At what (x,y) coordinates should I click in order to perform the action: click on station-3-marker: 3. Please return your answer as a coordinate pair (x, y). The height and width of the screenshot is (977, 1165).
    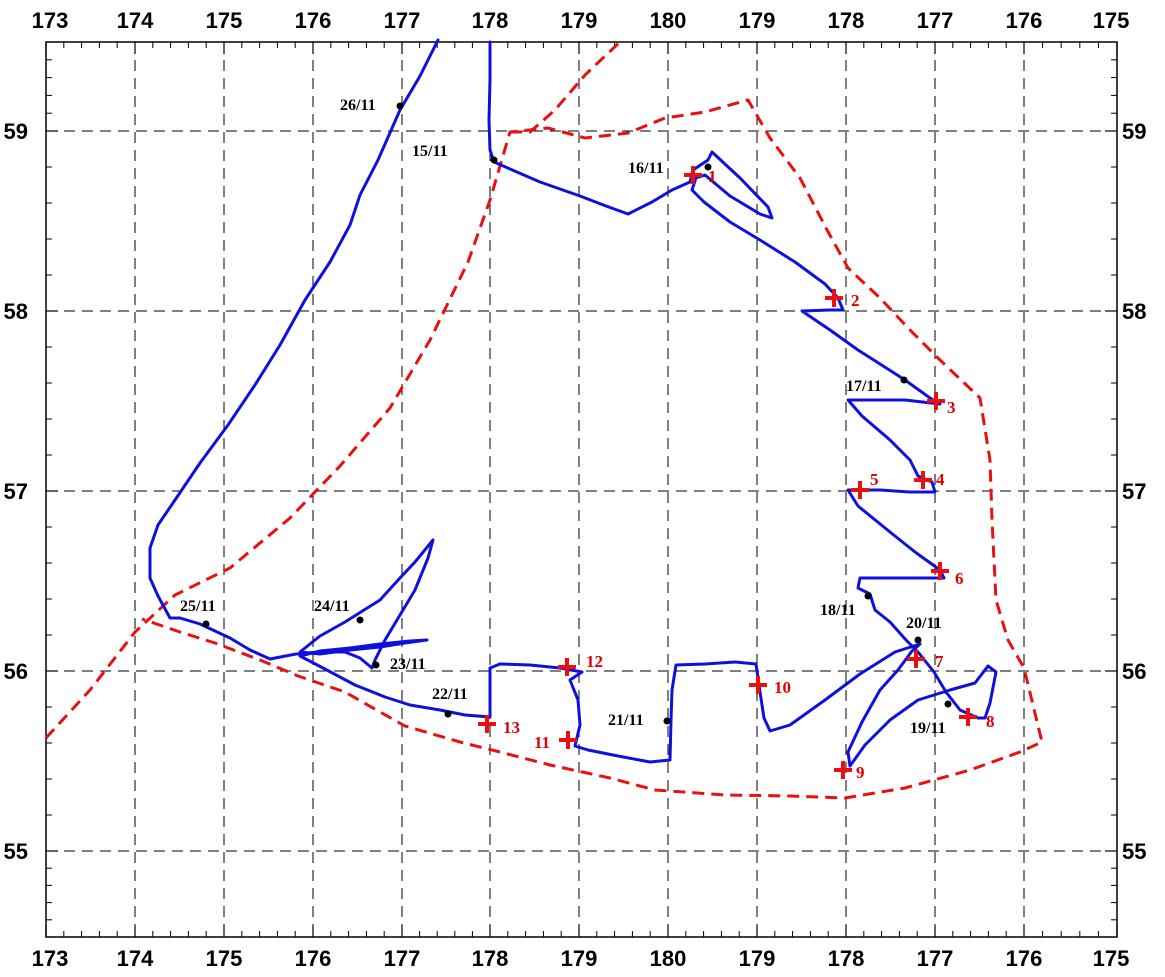
    Looking at the image, I should click on (941, 404).